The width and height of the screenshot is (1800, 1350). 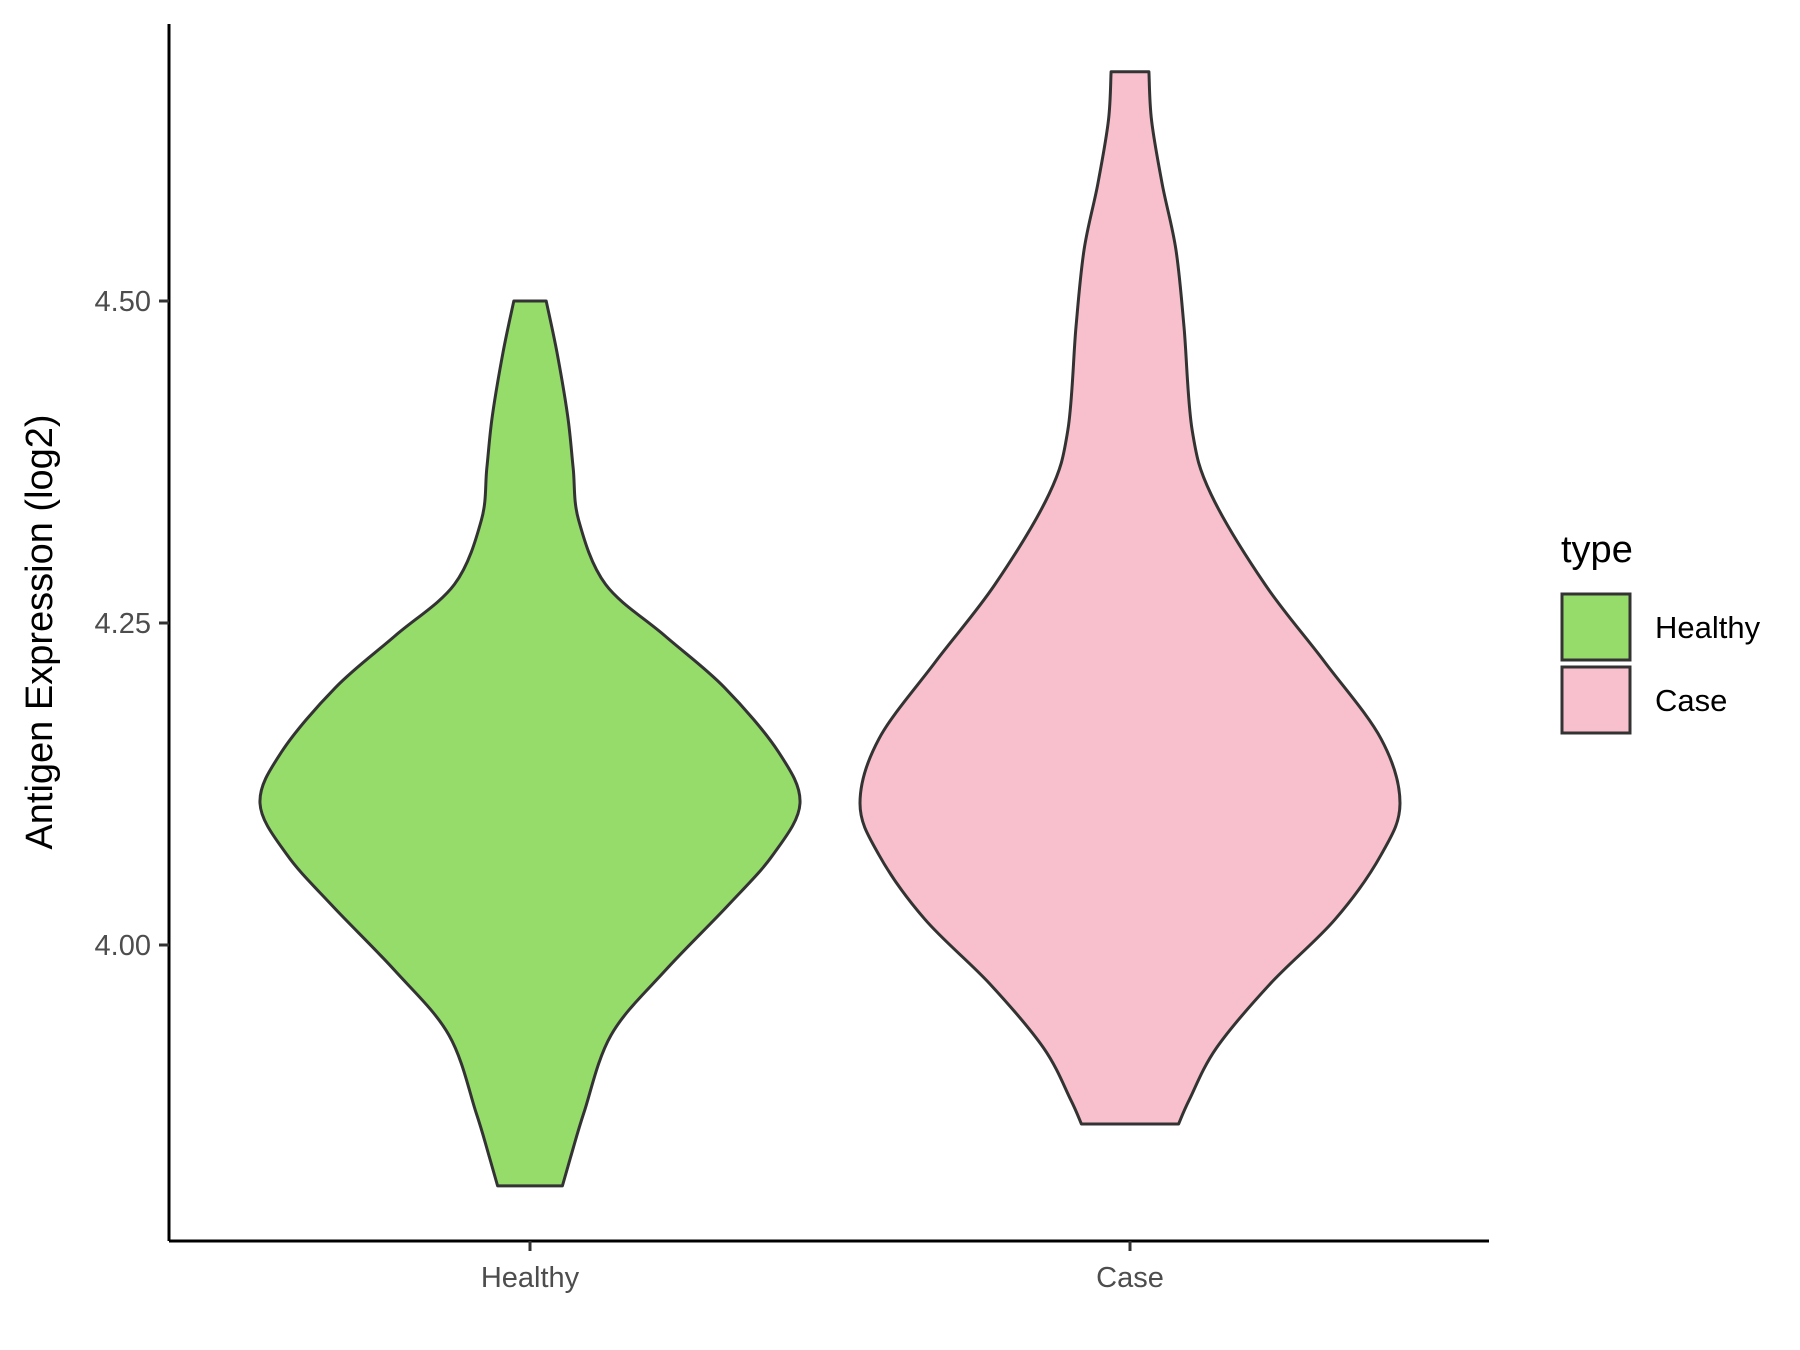 I want to click on y-tick-label: 4.25, so click(x=123, y=624).